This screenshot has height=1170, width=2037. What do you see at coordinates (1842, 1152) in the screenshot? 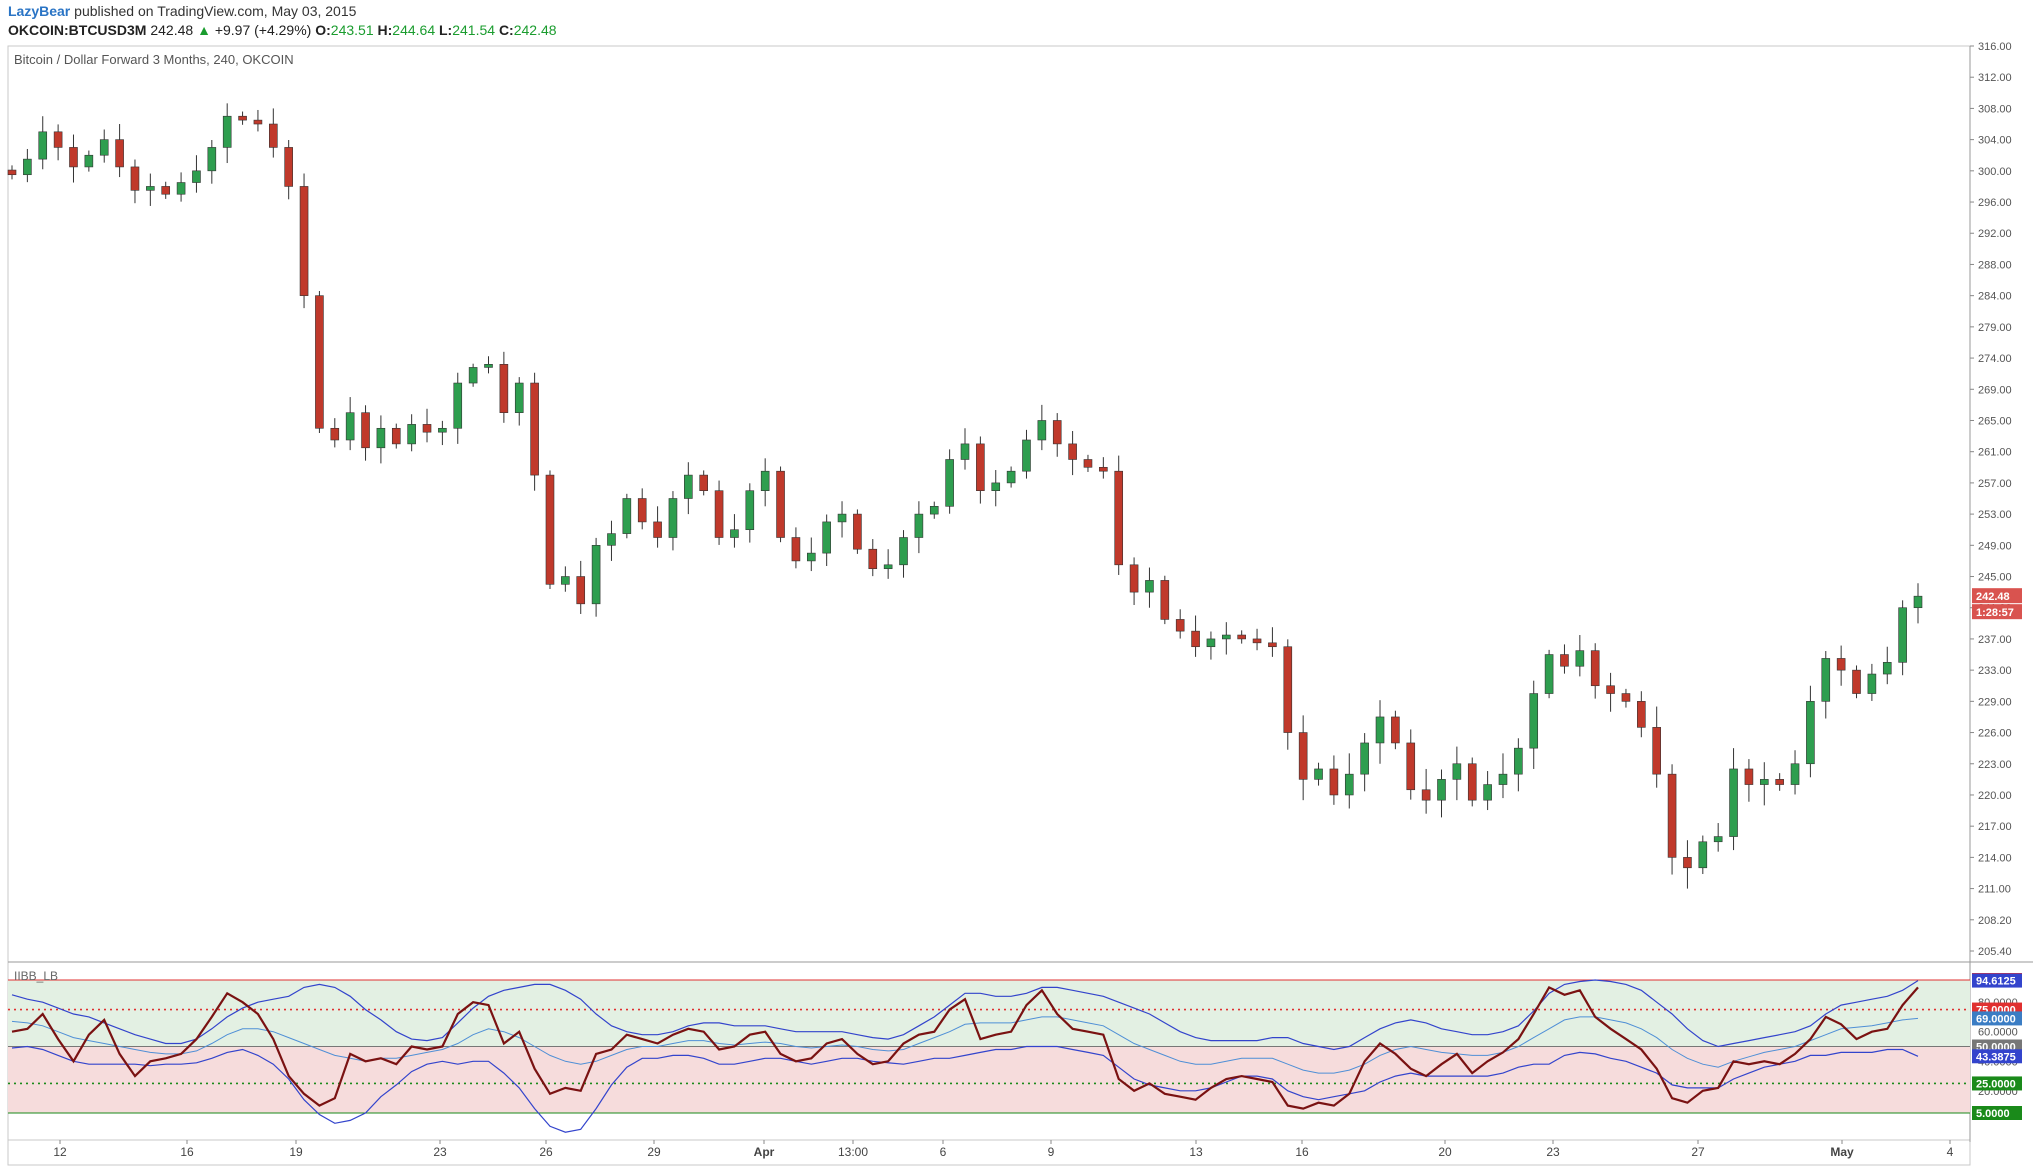
I see `time-tick-label: May` at bounding box center [1842, 1152].